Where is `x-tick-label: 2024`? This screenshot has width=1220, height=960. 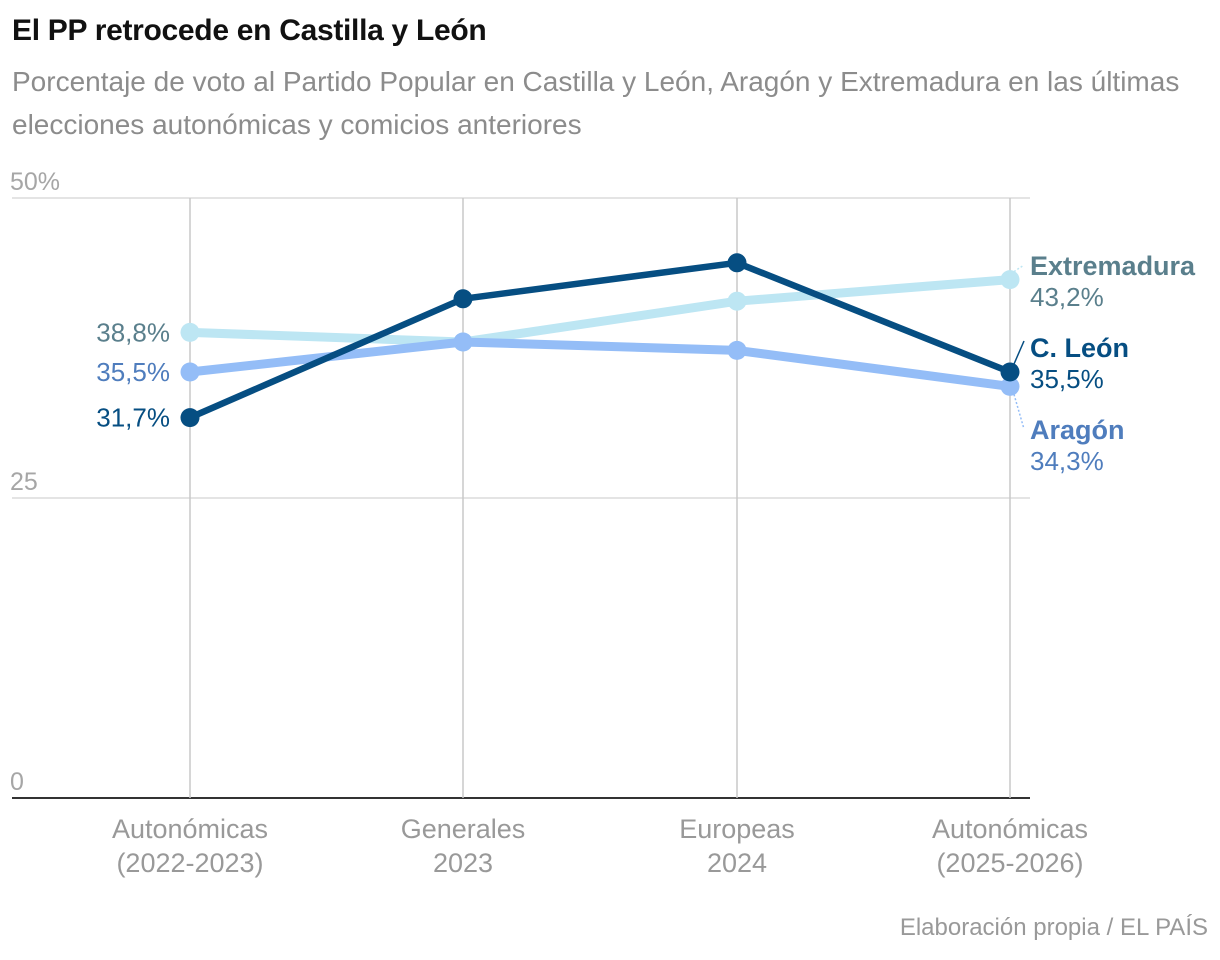
x-tick-label: 2024 is located at coordinates (737, 863).